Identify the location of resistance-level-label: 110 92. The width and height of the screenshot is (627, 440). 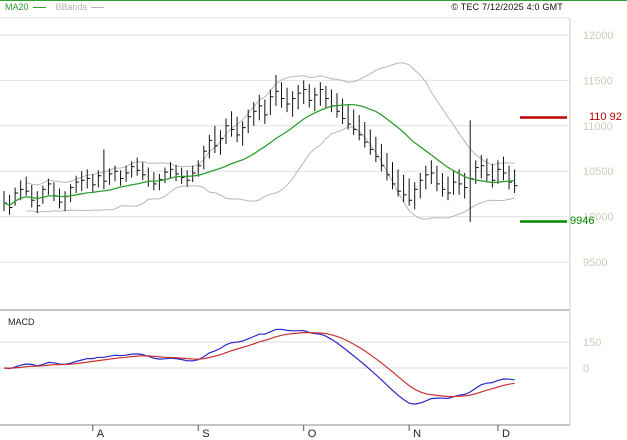
(605, 117).